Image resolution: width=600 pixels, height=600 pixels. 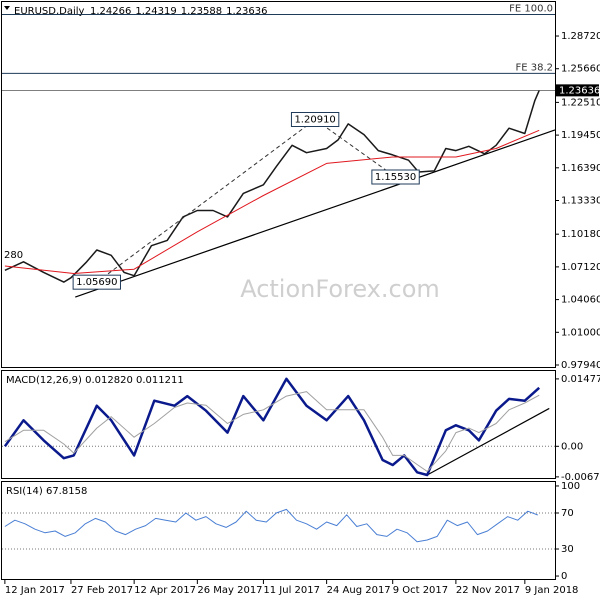 I want to click on y-tick-label: 1.25660, so click(x=580, y=69).